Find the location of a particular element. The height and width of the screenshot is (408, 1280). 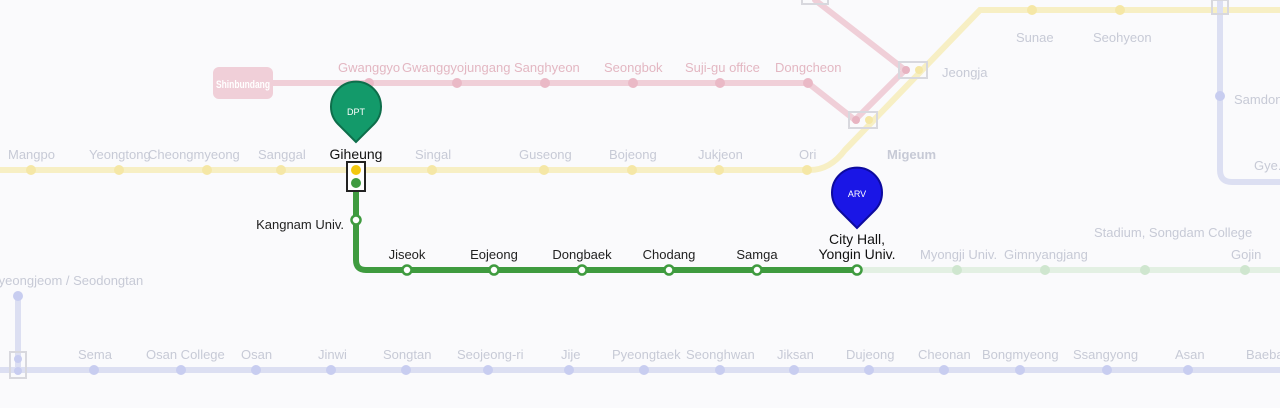

shinbundang-line is located at coordinates (543, 101).